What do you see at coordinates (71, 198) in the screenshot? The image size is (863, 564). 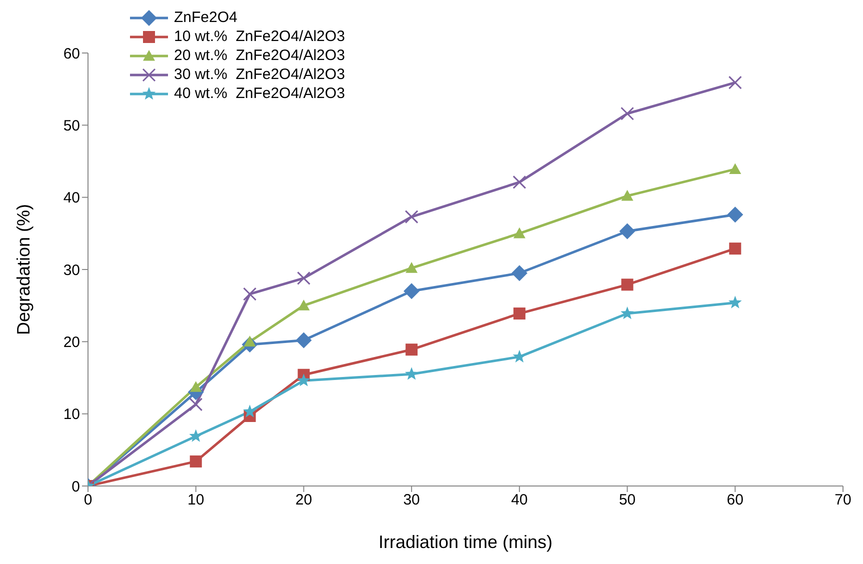 I see `y-tick-label: 40` at bounding box center [71, 198].